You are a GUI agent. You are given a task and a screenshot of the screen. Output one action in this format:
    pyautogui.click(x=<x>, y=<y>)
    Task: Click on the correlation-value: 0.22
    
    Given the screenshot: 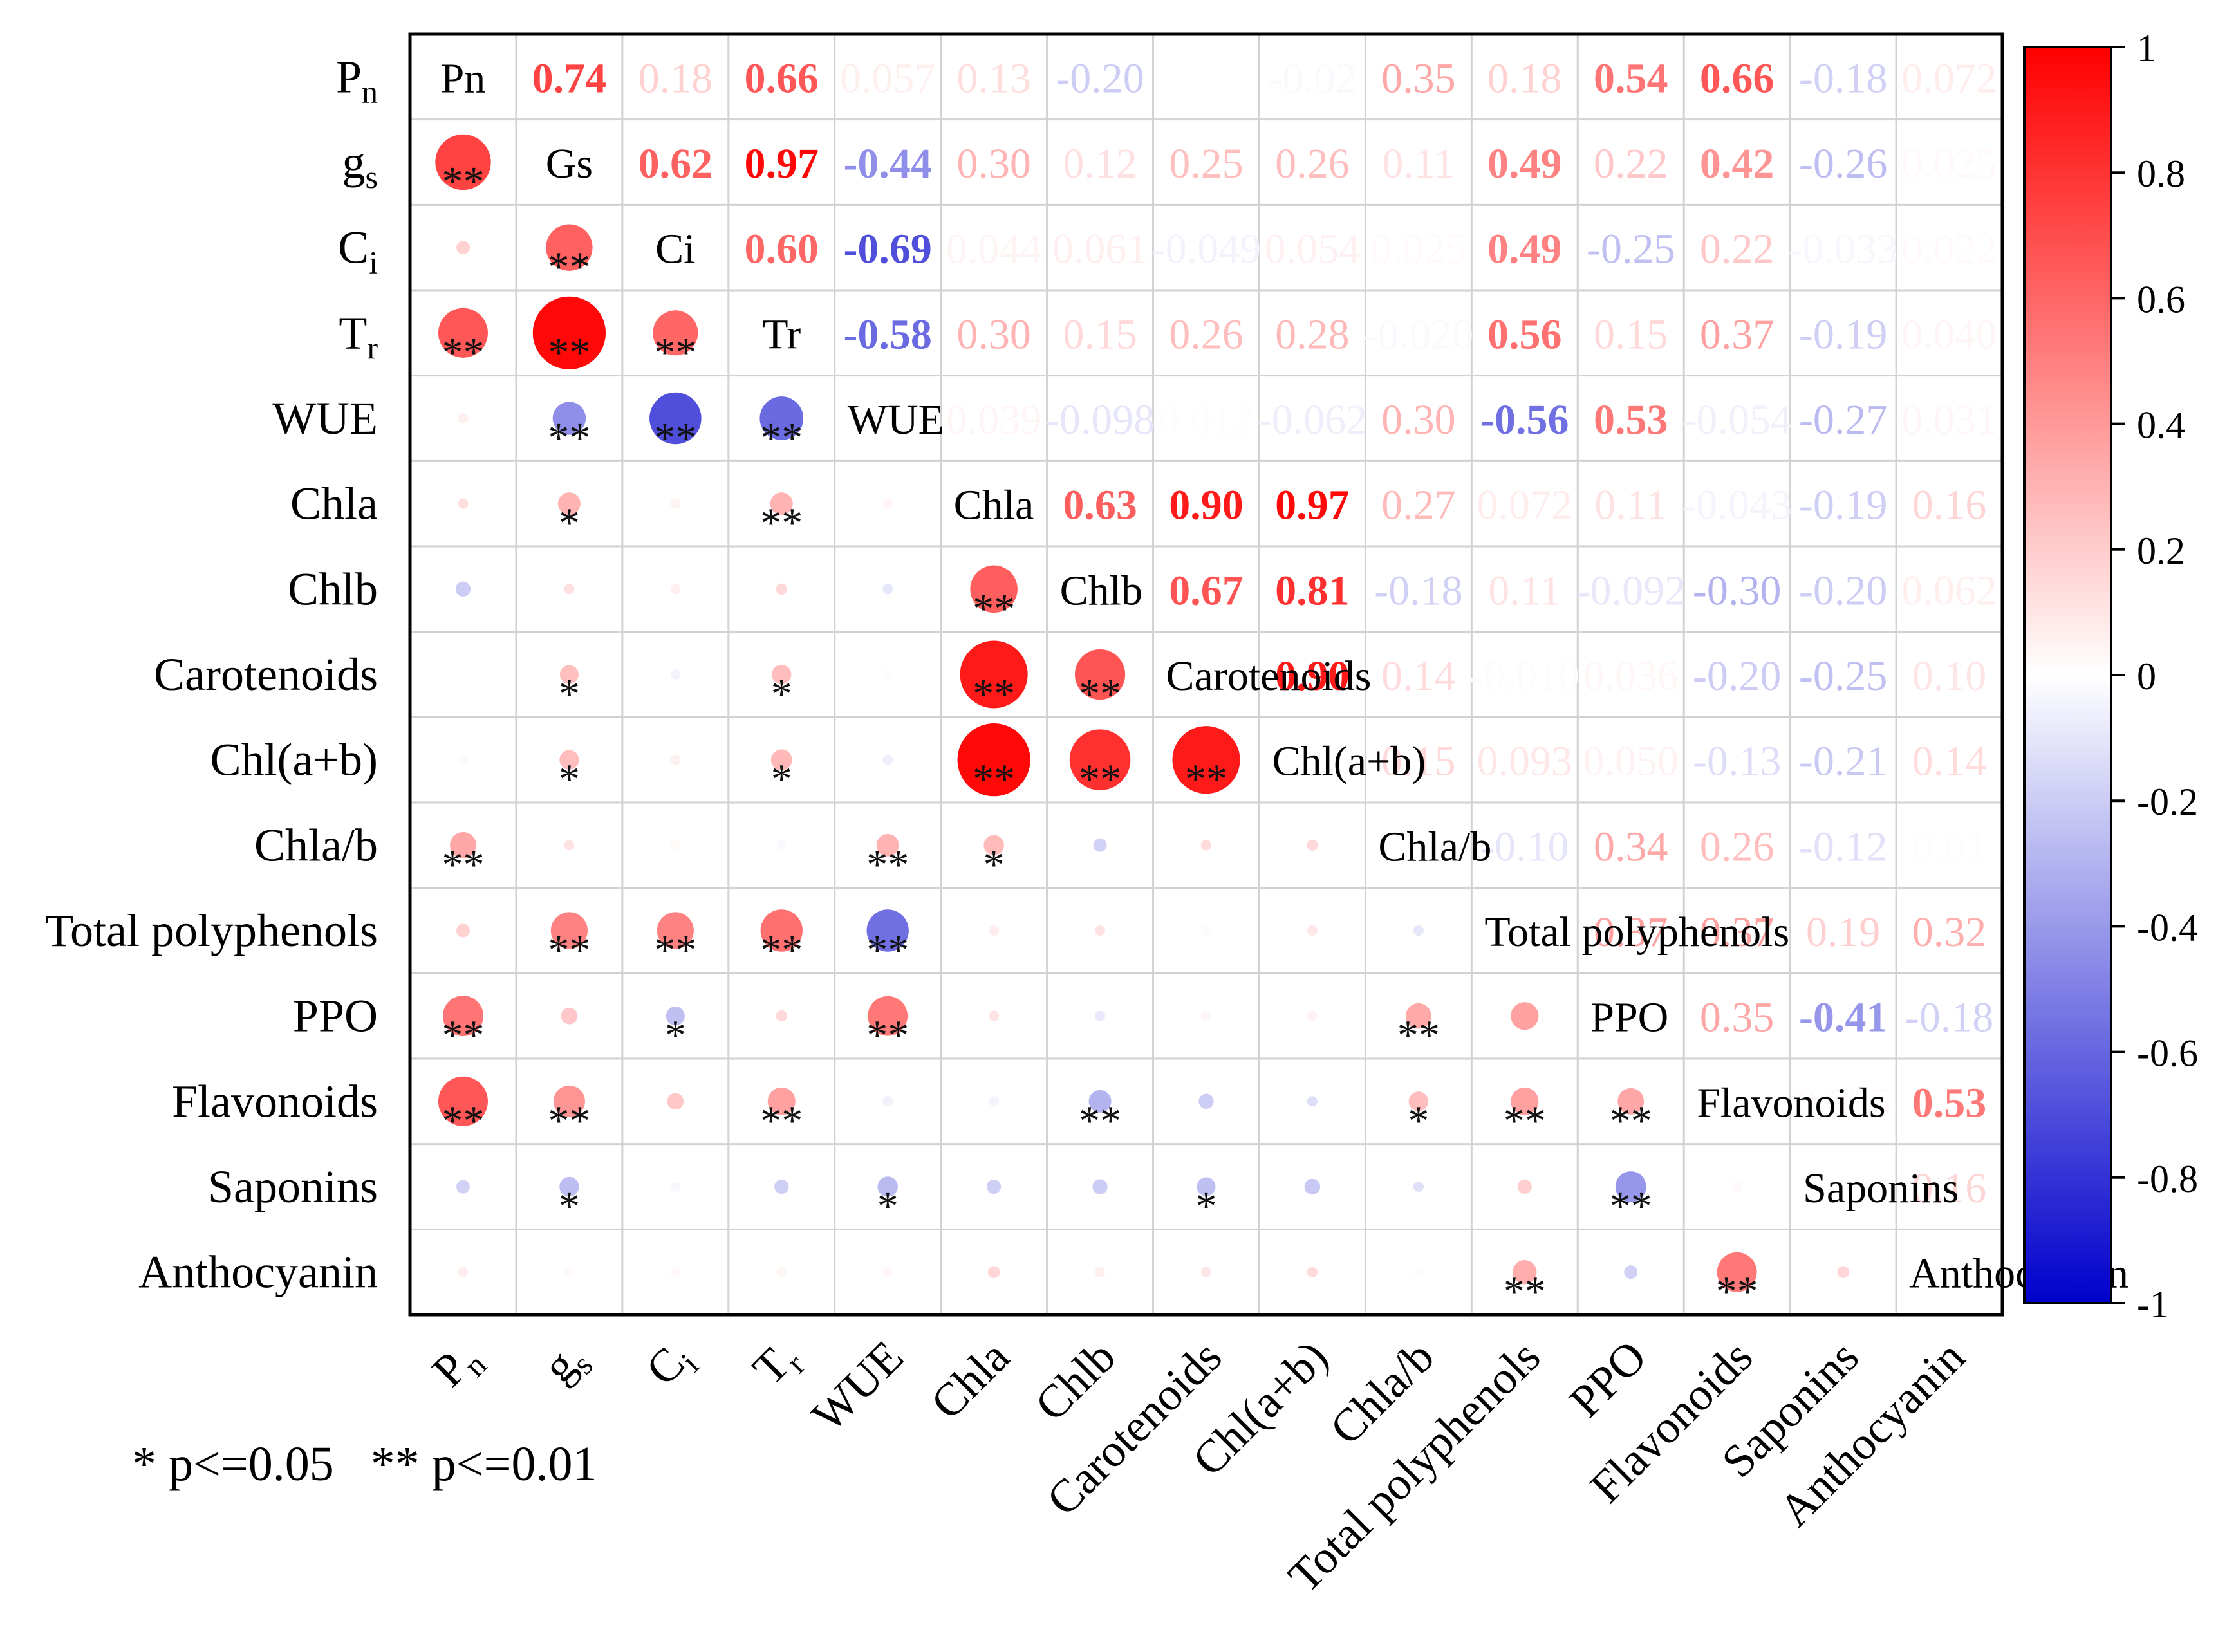 What is the action you would take?
    pyautogui.click(x=1738, y=250)
    